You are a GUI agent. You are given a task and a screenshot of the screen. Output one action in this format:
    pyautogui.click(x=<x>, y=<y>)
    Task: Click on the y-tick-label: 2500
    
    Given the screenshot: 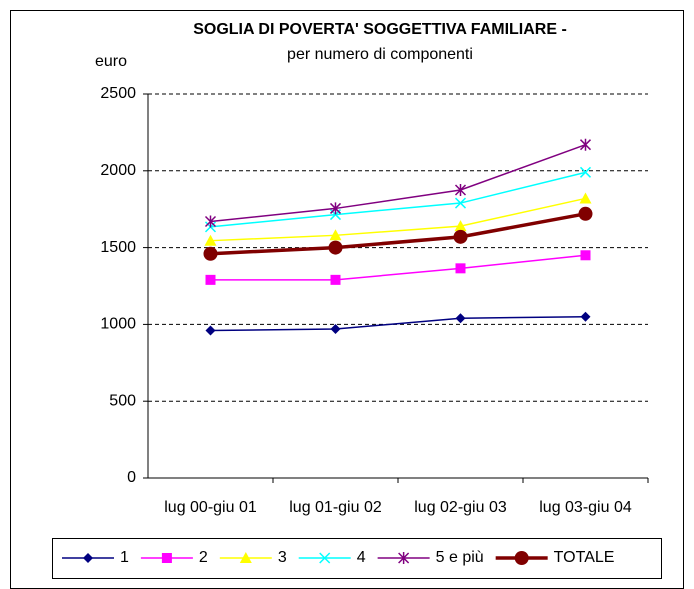 What is the action you would take?
    pyautogui.click(x=118, y=93)
    